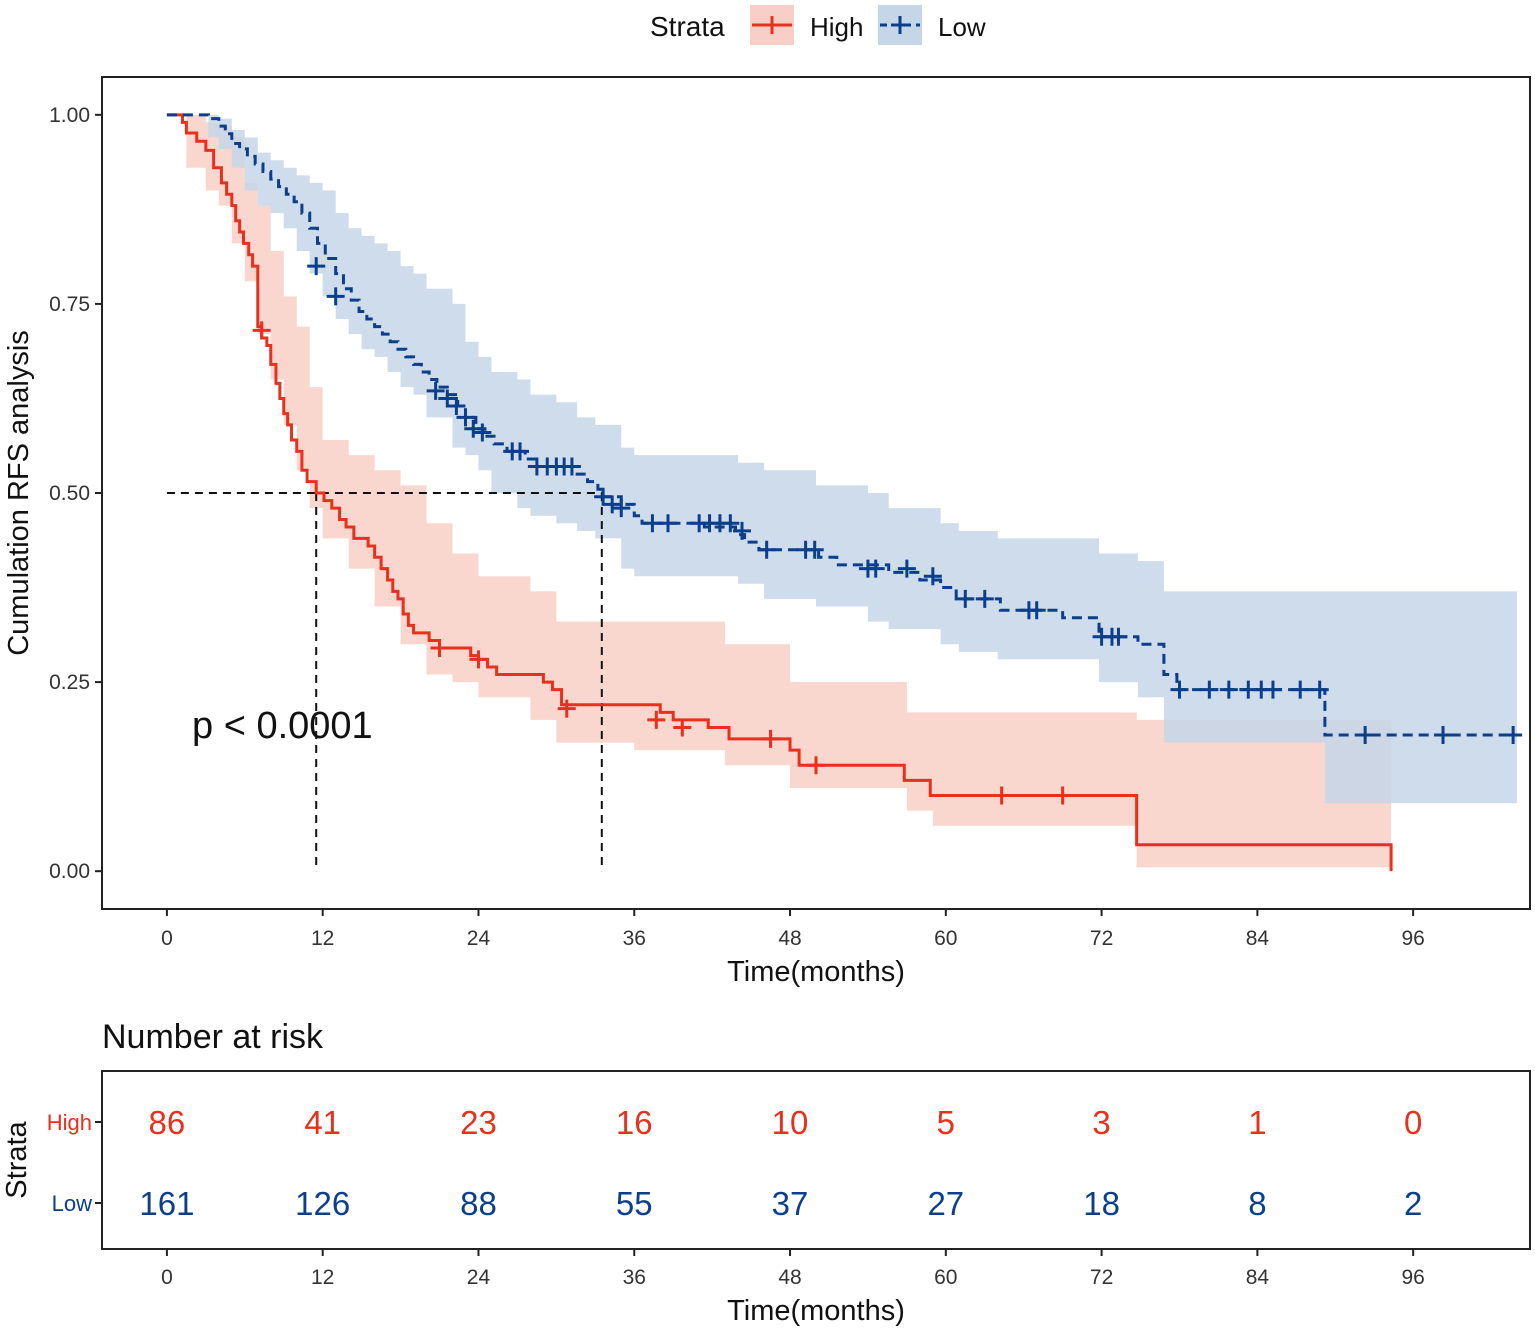  I want to click on x-tick-label: 60, so click(945, 938).